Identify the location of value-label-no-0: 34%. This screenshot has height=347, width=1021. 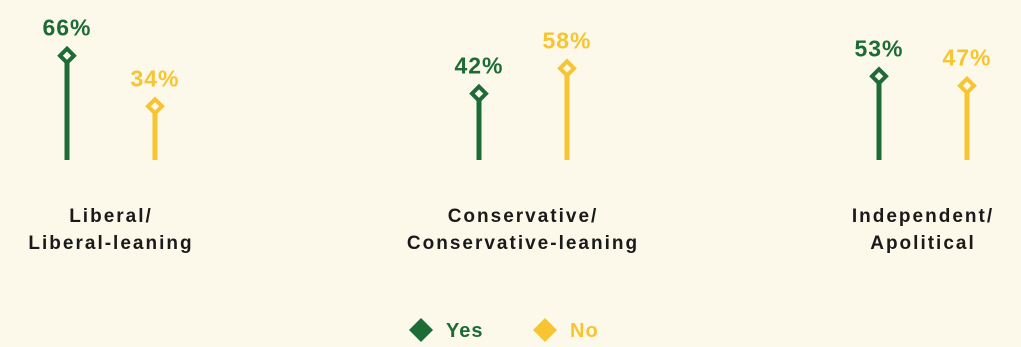
(154, 78).